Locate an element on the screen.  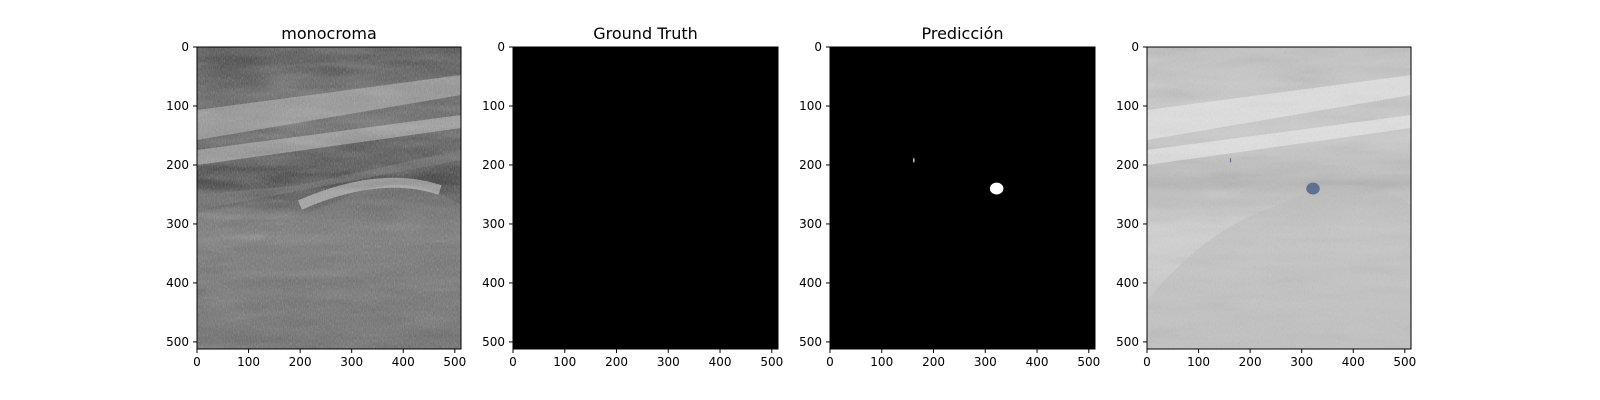
panel-title: Ground Truth is located at coordinates (645, 33).